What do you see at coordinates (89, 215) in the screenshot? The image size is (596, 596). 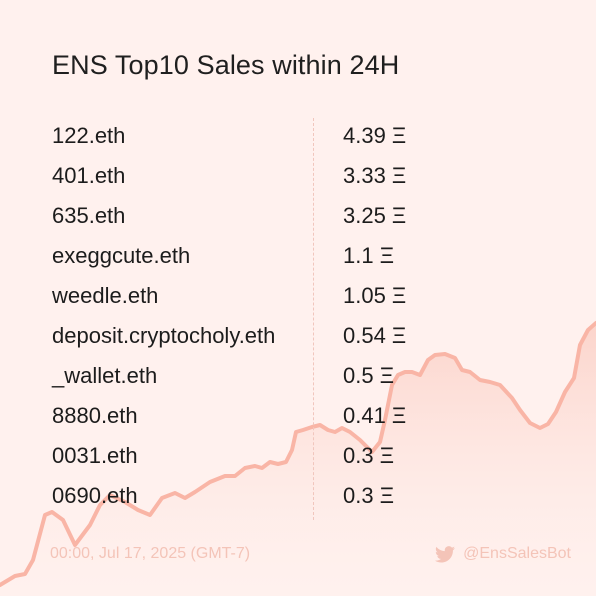 I see `domain-name: 635.eth` at bounding box center [89, 215].